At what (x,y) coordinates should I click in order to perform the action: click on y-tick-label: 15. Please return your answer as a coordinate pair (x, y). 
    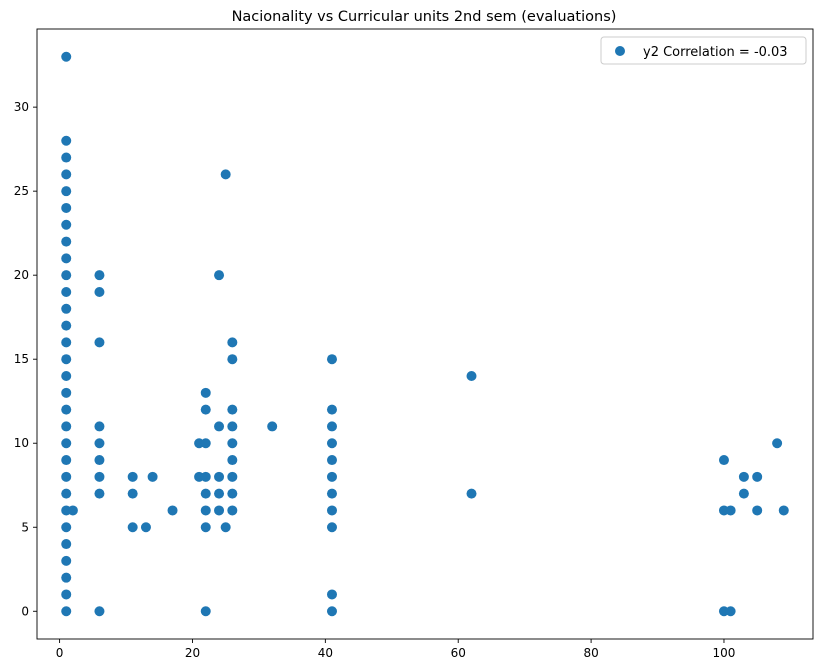
    Looking at the image, I should click on (21, 359).